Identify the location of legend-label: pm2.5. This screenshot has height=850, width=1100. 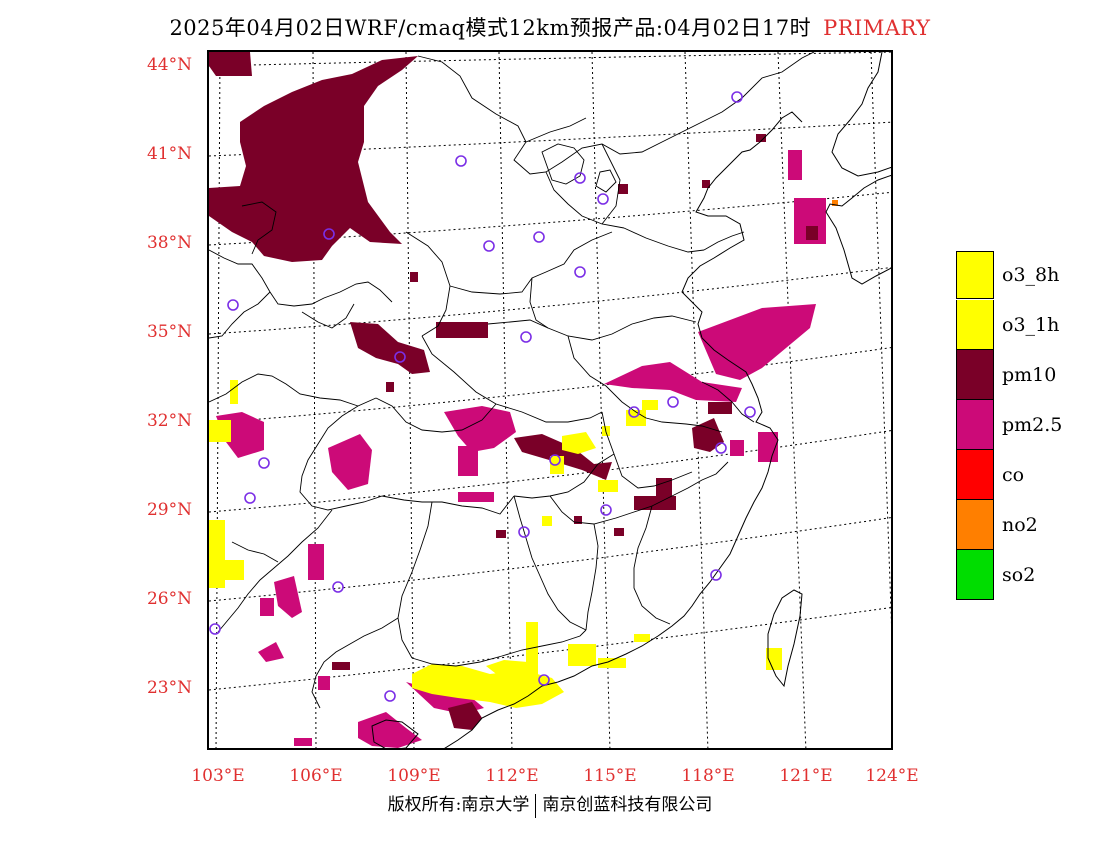
(1032, 425).